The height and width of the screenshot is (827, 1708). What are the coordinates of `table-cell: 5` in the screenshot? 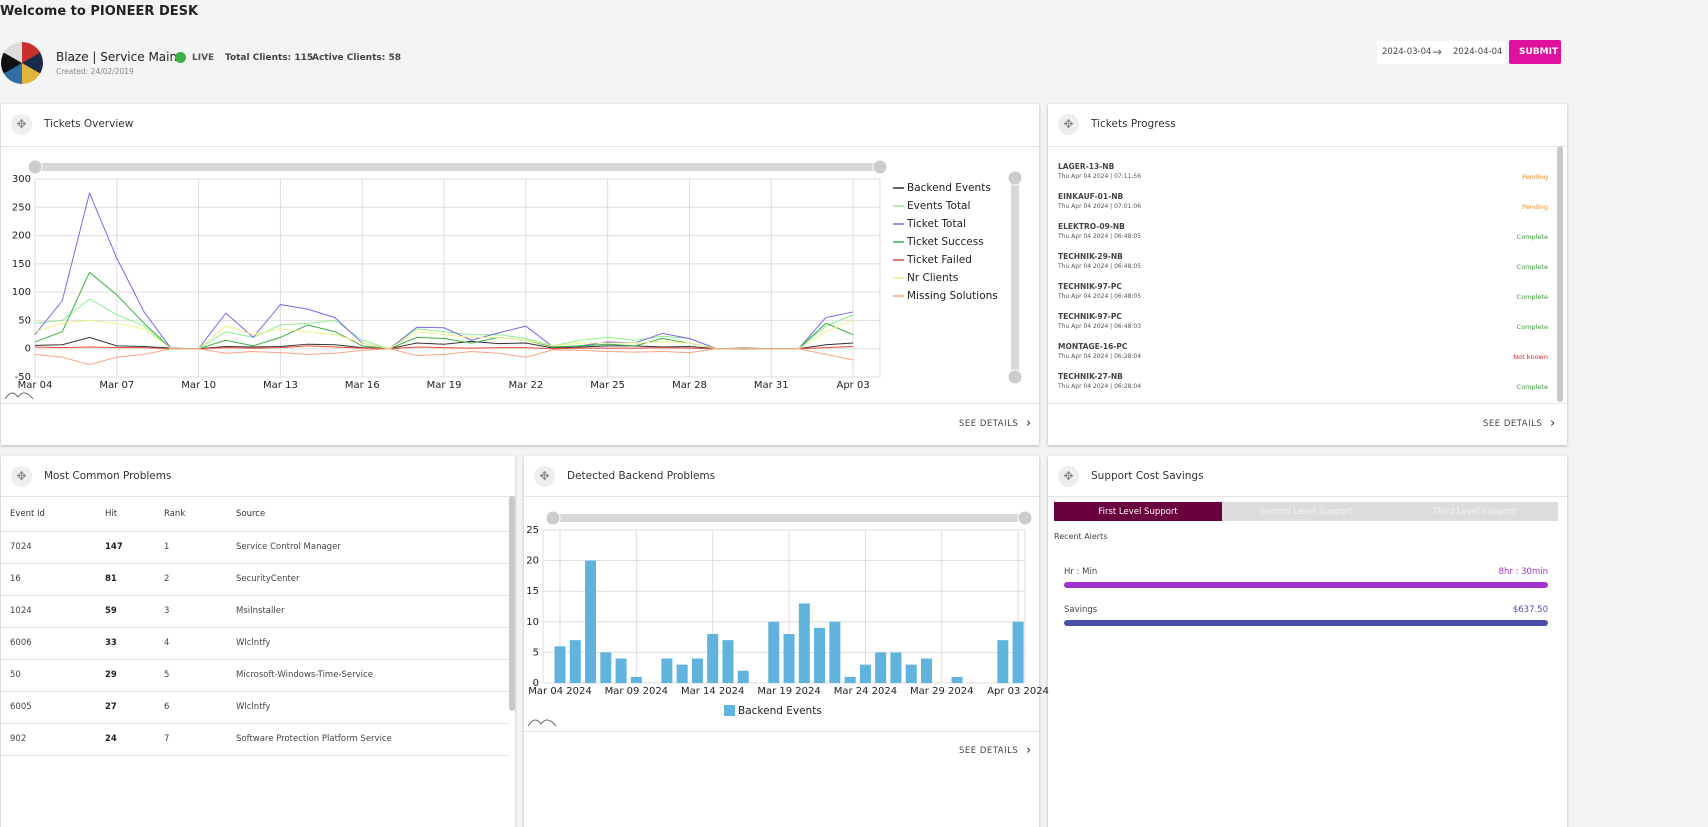 It's located at (167, 675).